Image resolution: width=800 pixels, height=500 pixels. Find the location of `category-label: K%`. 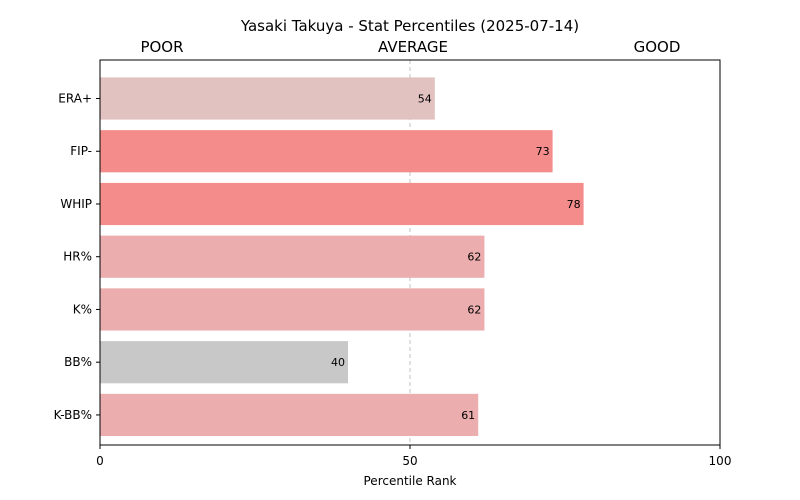

category-label: K% is located at coordinates (82, 309).